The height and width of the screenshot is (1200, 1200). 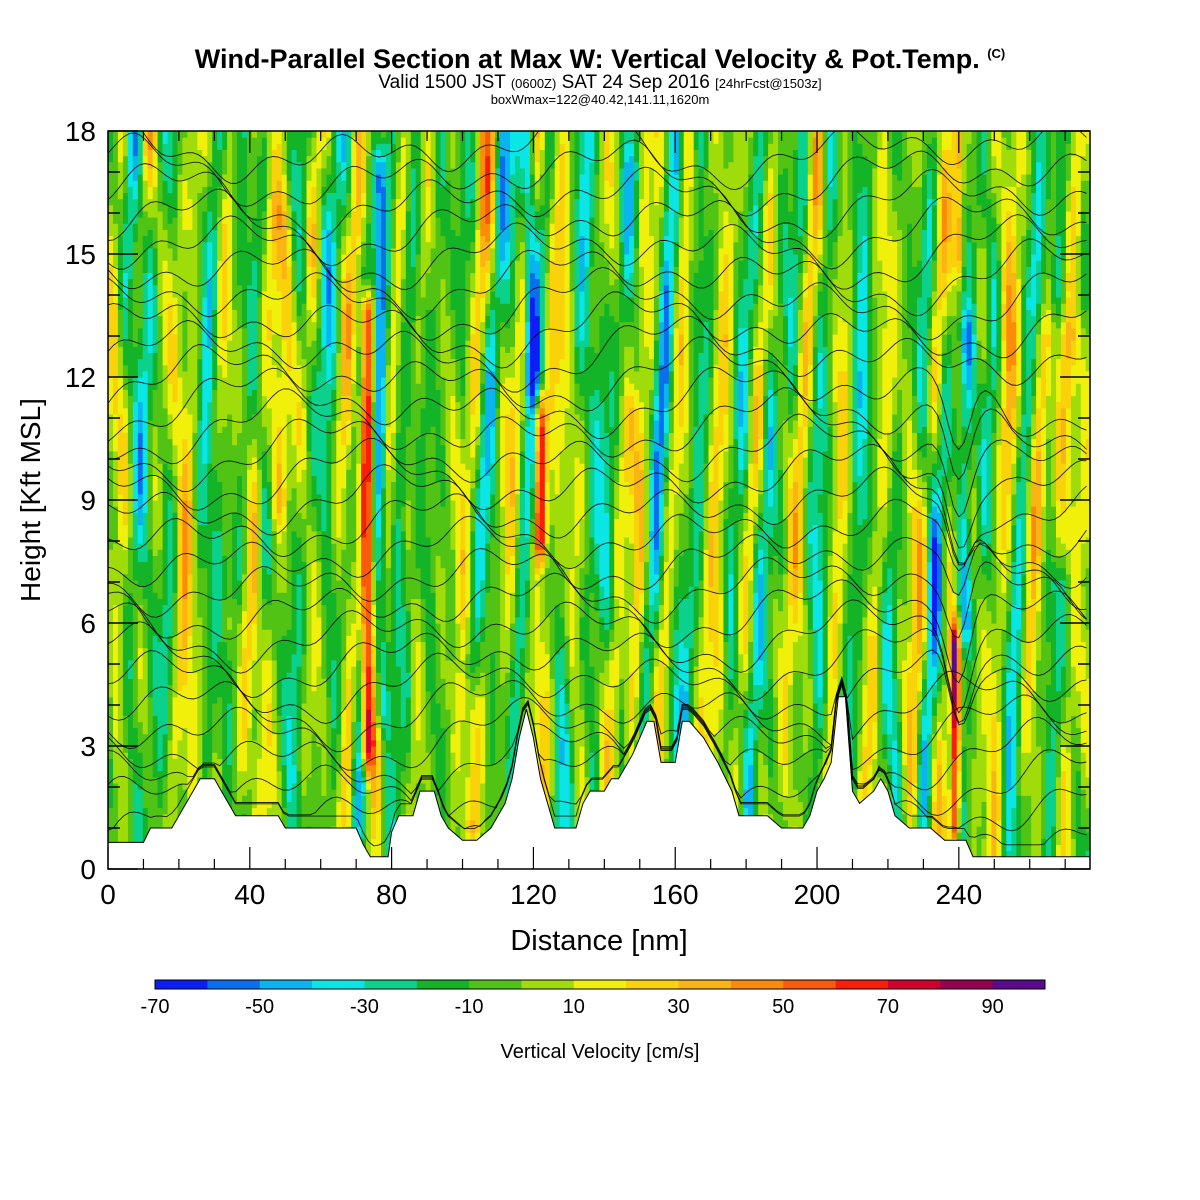 What do you see at coordinates (88, 500) in the screenshot?
I see `y-tick-label: 9` at bounding box center [88, 500].